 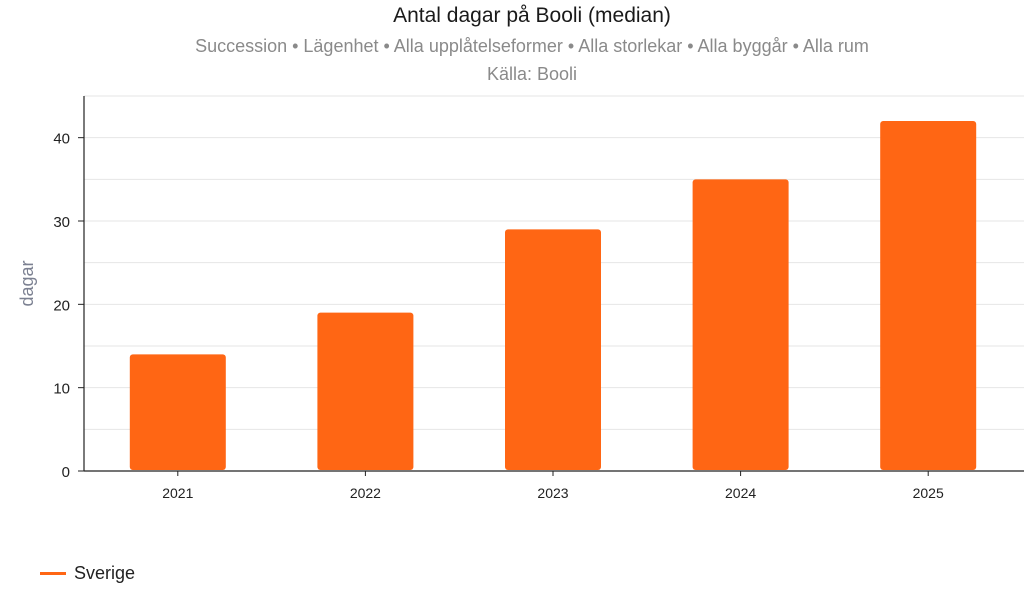 What do you see at coordinates (365, 391) in the screenshot?
I see `bar-2022` at bounding box center [365, 391].